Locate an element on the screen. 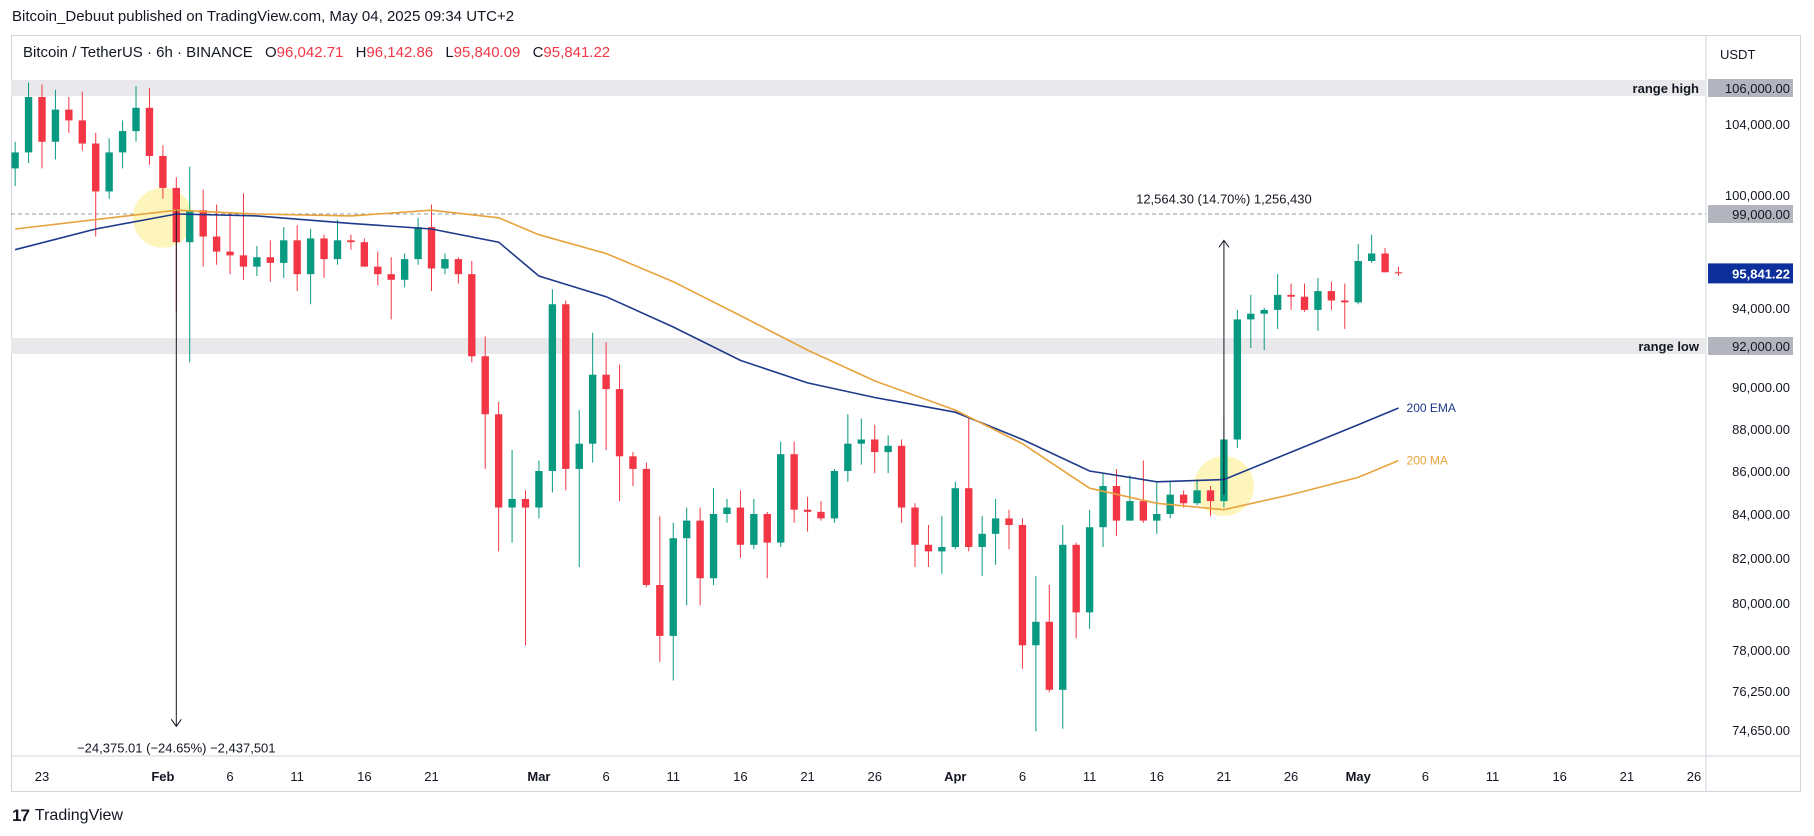 The width and height of the screenshot is (1814, 836). high-value: 96,142.86 is located at coordinates (400, 52).